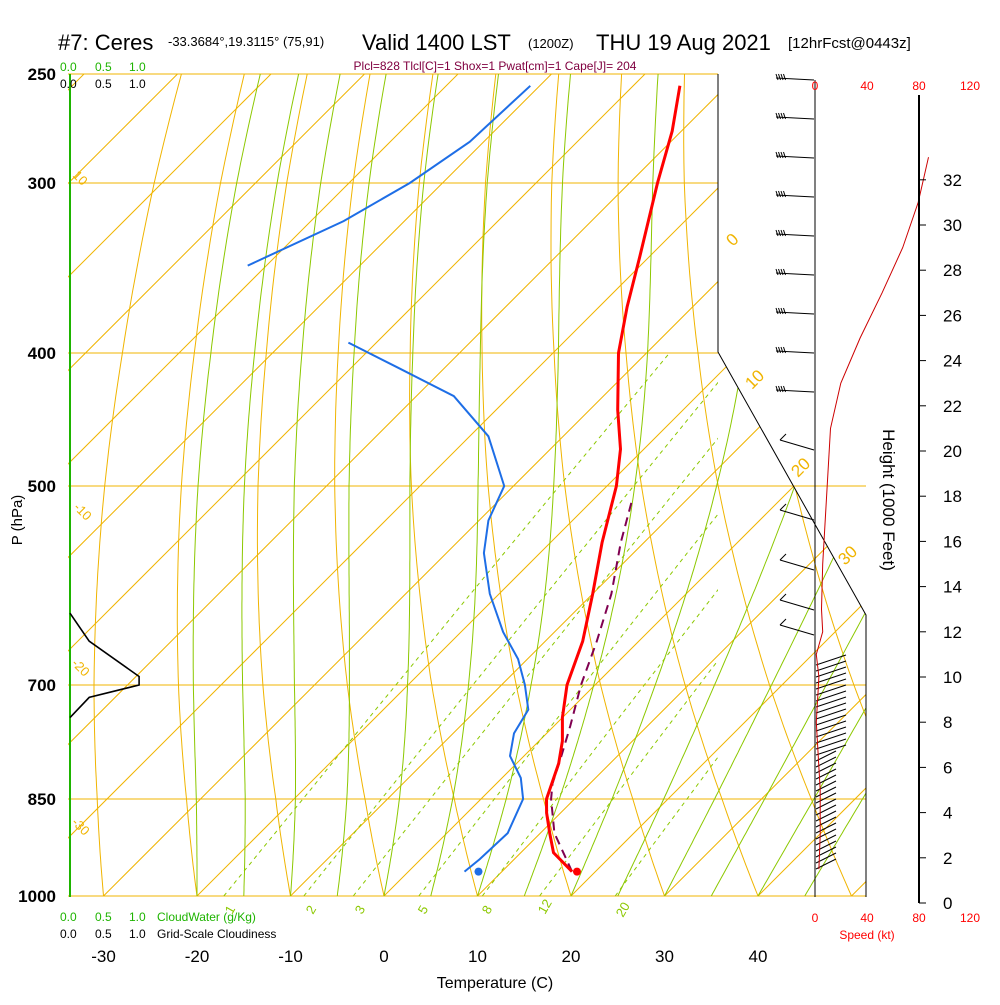 The image size is (1000, 1005). Describe the element at coordinates (80, 178) in the screenshot. I see `isotherm-label-top: 10` at that location.